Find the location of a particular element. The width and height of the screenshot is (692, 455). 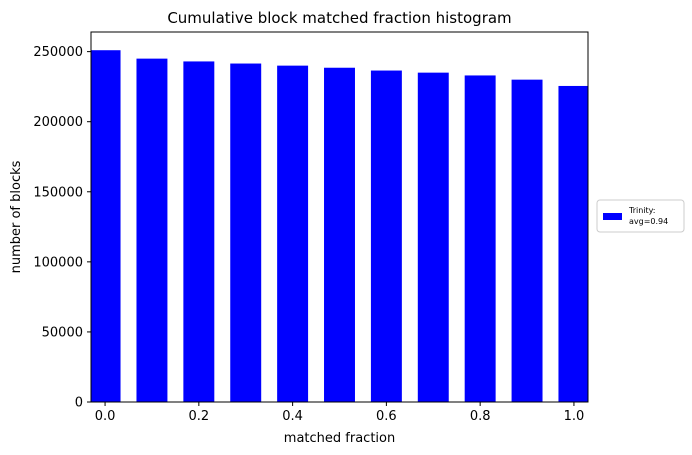

x-axis-label: matched fraction is located at coordinates (339, 438).